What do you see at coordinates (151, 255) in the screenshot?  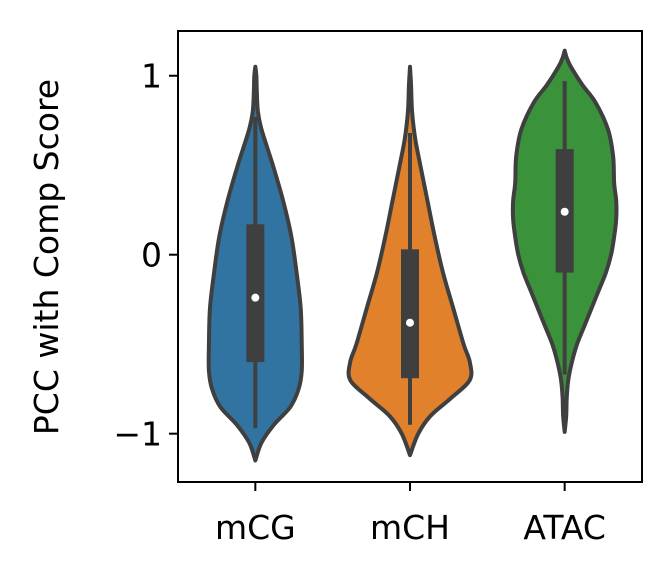 I see `y-tick-label: 0` at bounding box center [151, 255].